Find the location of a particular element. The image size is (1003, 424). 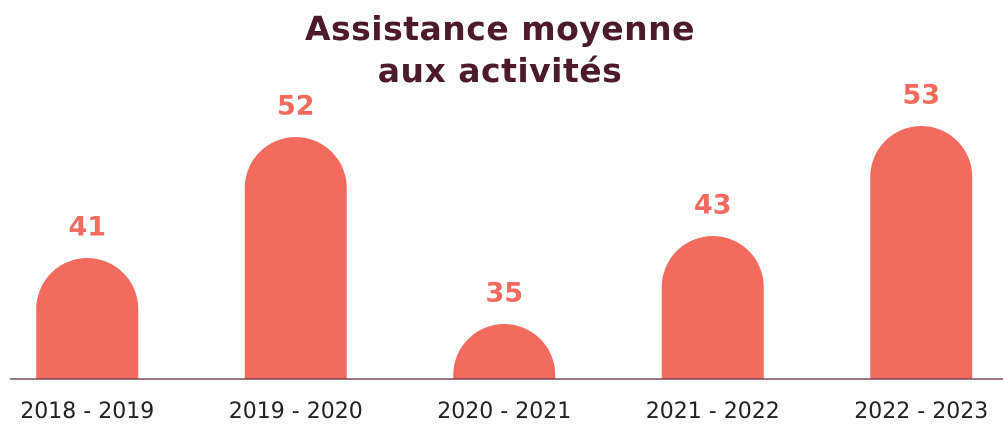

chart-title: Assistance moyenne aux activités is located at coordinates (500, 49).